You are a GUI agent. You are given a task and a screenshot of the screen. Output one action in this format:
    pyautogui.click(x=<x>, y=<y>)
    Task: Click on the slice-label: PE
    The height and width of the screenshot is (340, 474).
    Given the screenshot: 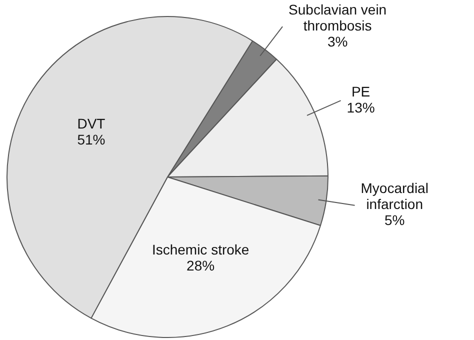 What is the action you would take?
    pyautogui.click(x=360, y=91)
    